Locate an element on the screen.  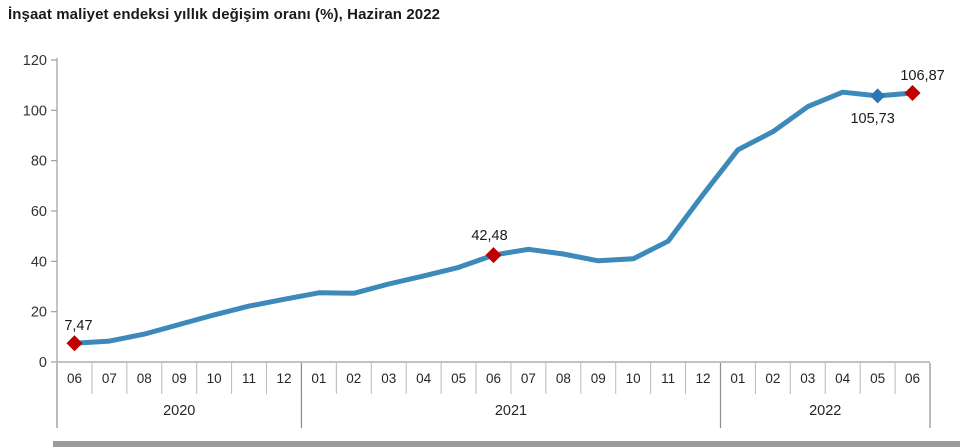
x-axis-year-label: 2021 is located at coordinates (511, 411).